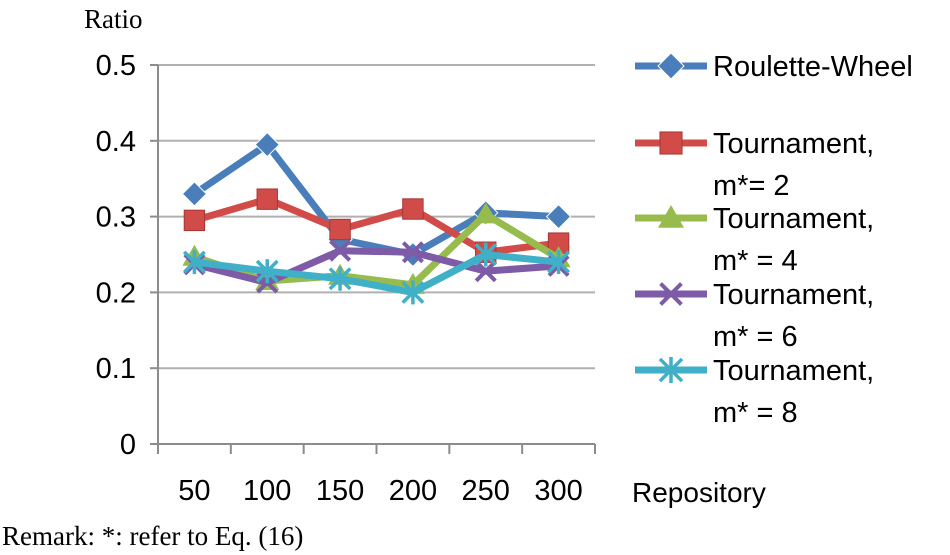 The height and width of the screenshot is (555, 950). What do you see at coordinates (116, 293) in the screenshot?
I see `y-tick-label: 0.2` at bounding box center [116, 293].